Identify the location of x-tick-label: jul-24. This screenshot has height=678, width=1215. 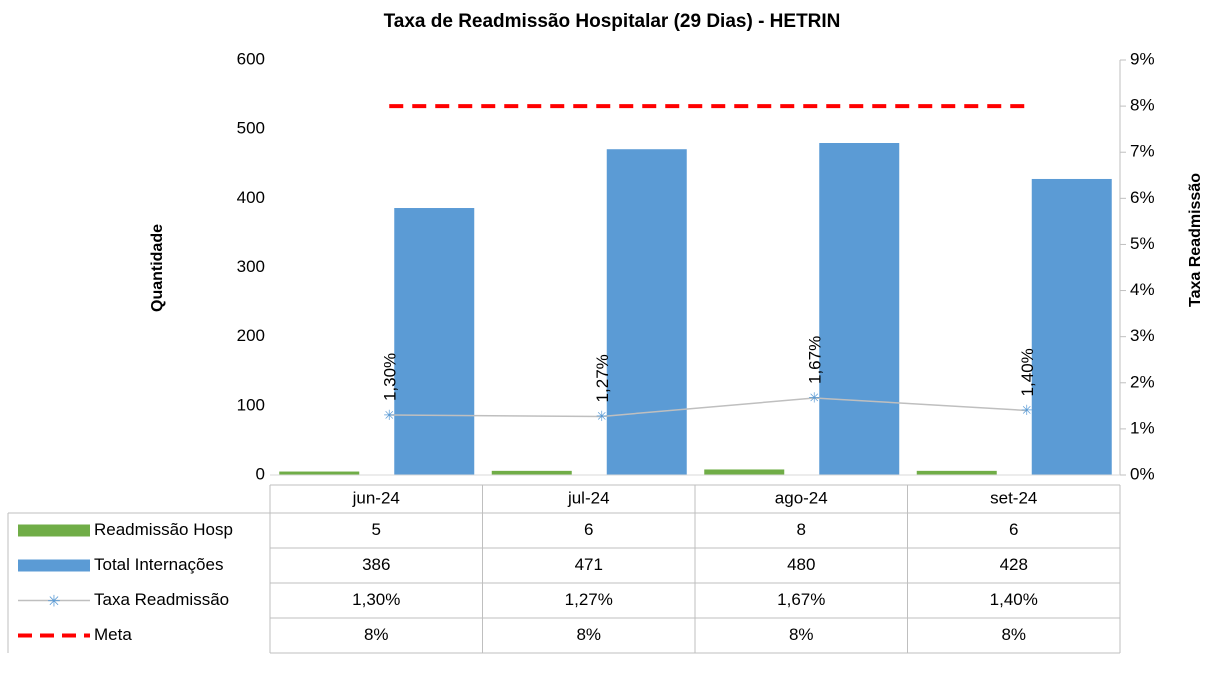
(588, 497).